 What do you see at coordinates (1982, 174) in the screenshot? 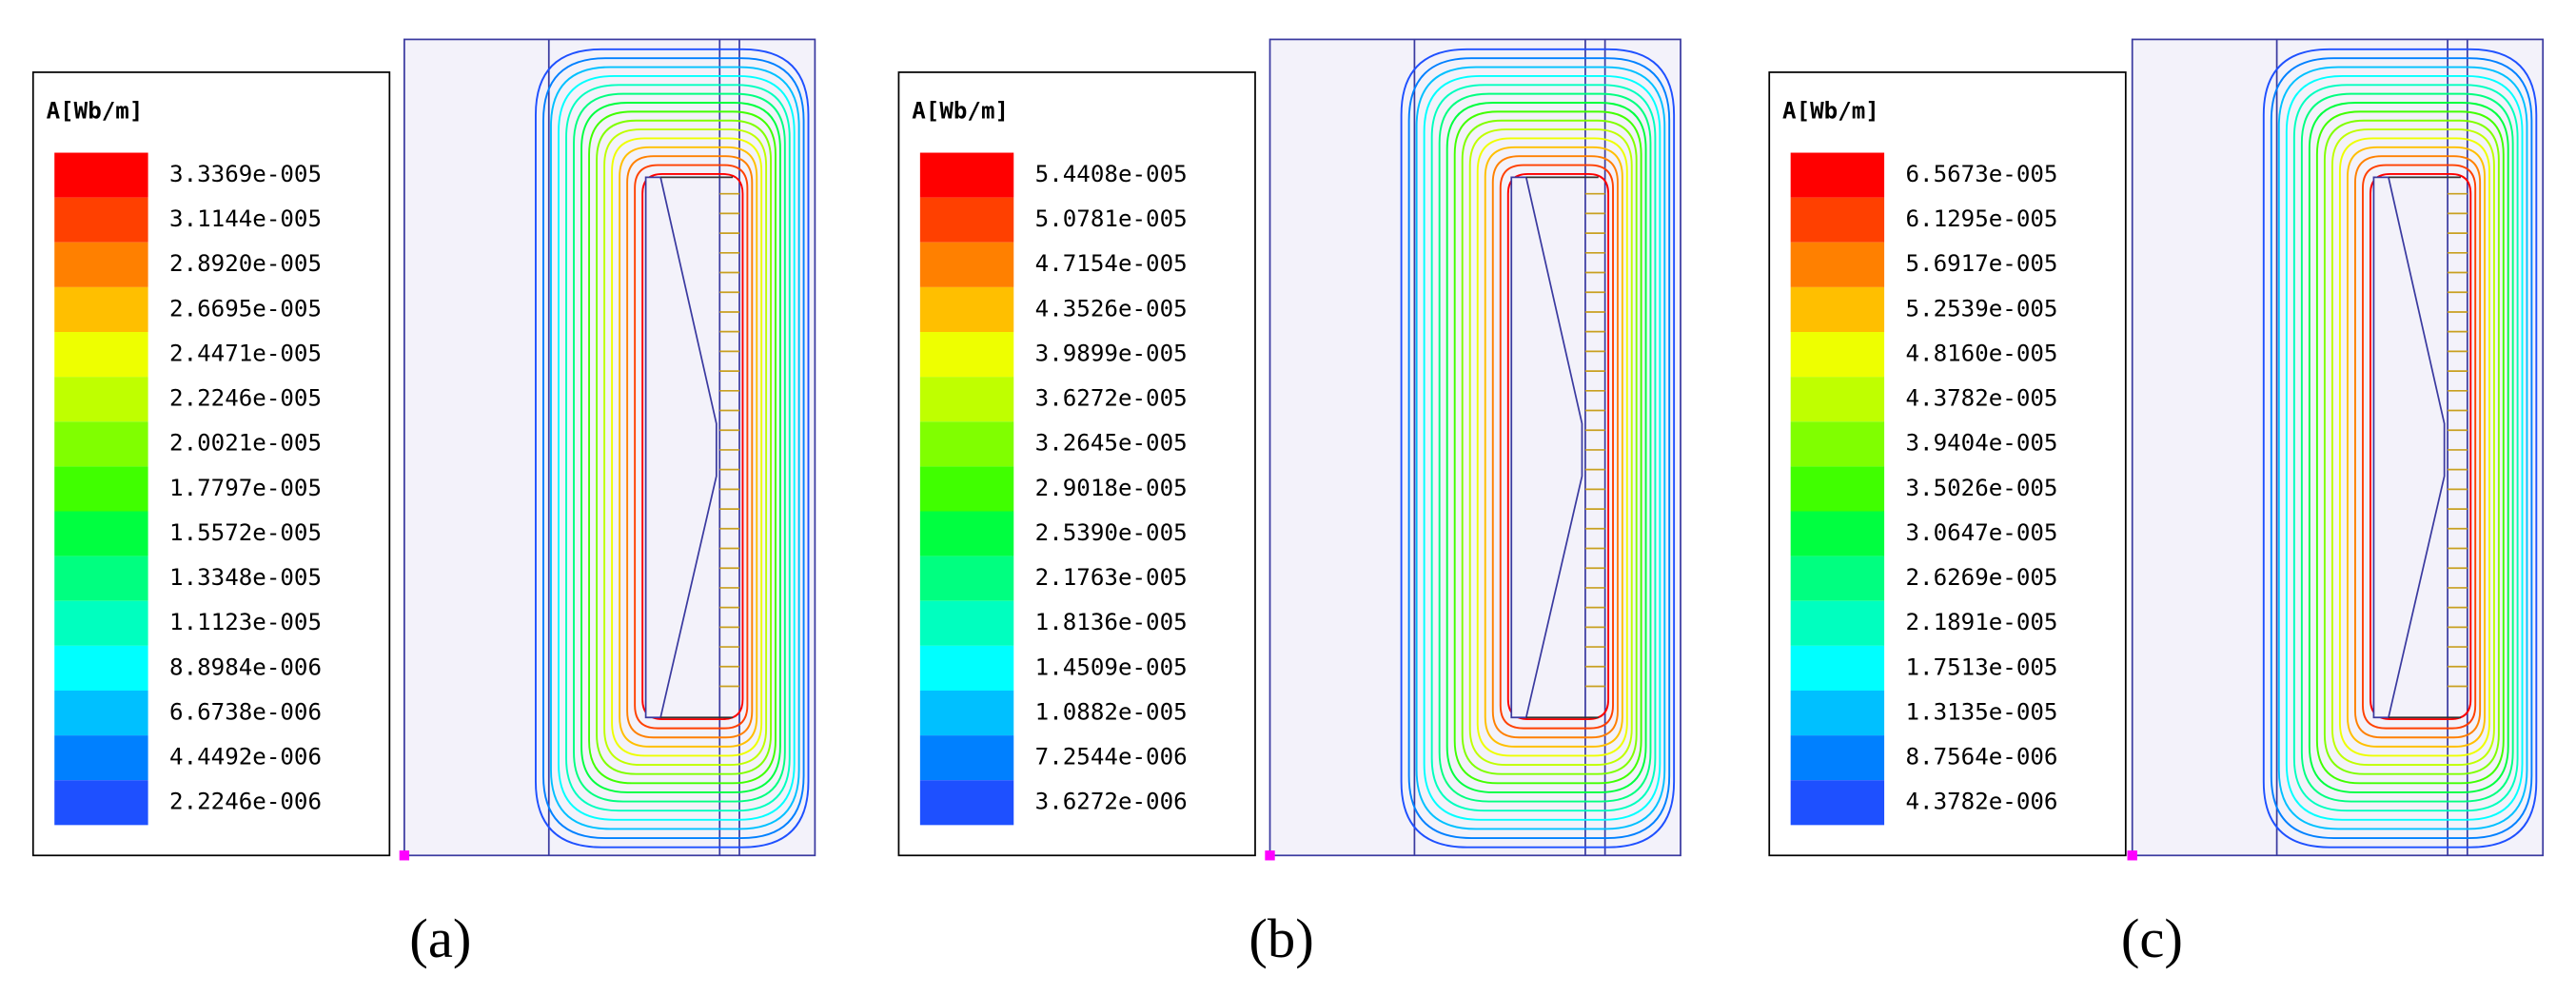
I see `legend-level: 6.5673e-005` at bounding box center [1982, 174].